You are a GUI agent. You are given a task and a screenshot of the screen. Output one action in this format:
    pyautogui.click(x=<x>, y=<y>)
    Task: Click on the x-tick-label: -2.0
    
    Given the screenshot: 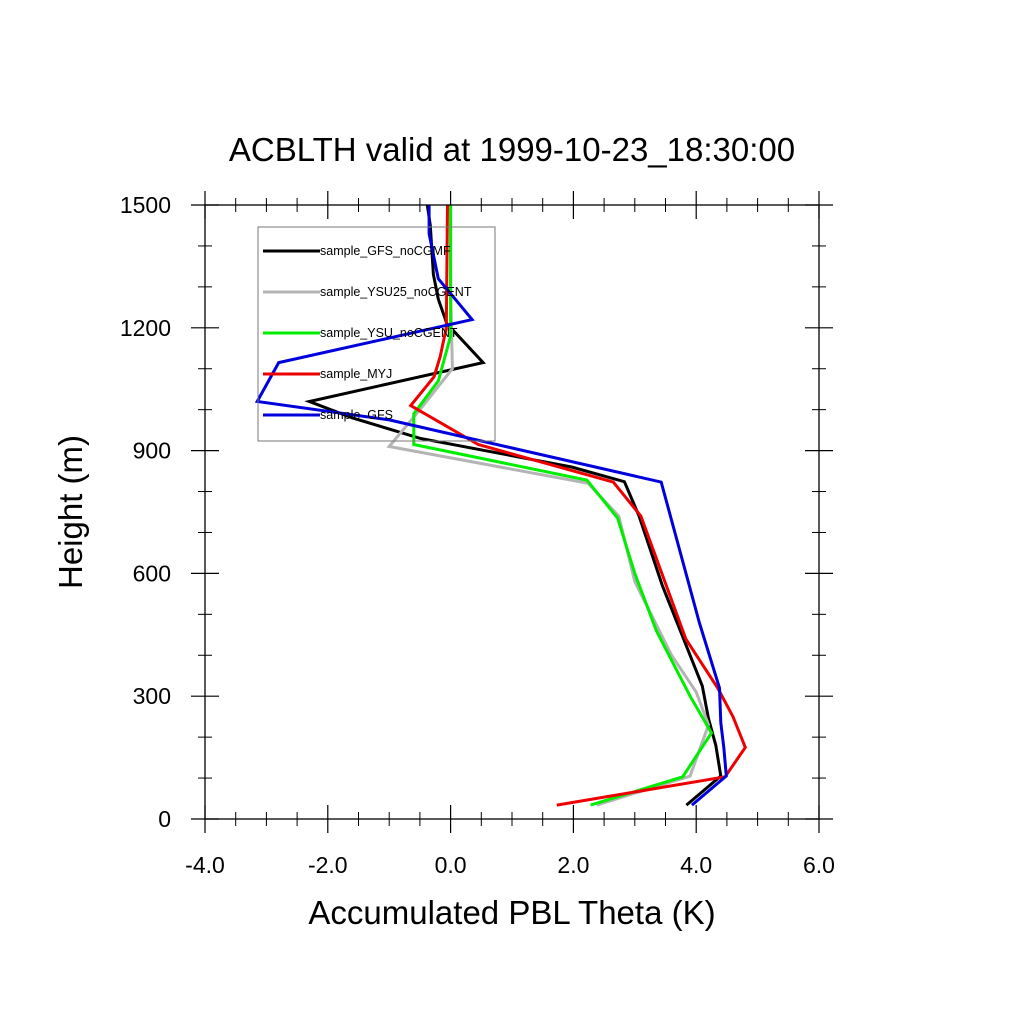 What is the action you would take?
    pyautogui.click(x=328, y=865)
    